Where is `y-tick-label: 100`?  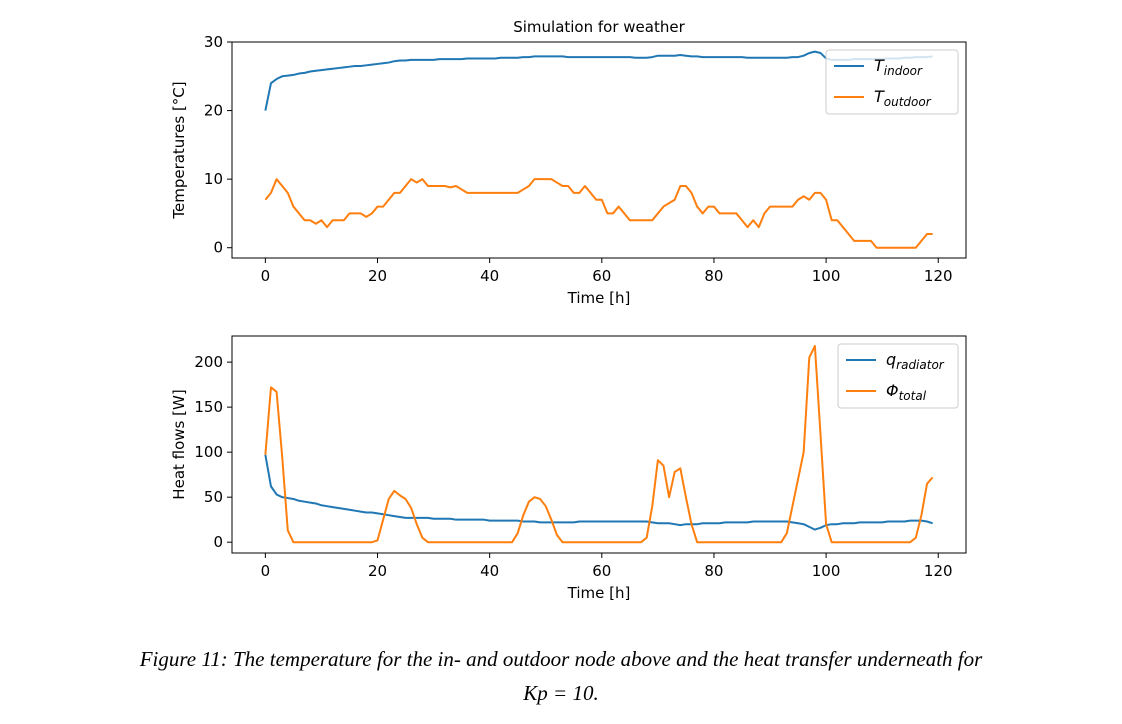
y-tick-label: 100 is located at coordinates (208, 452).